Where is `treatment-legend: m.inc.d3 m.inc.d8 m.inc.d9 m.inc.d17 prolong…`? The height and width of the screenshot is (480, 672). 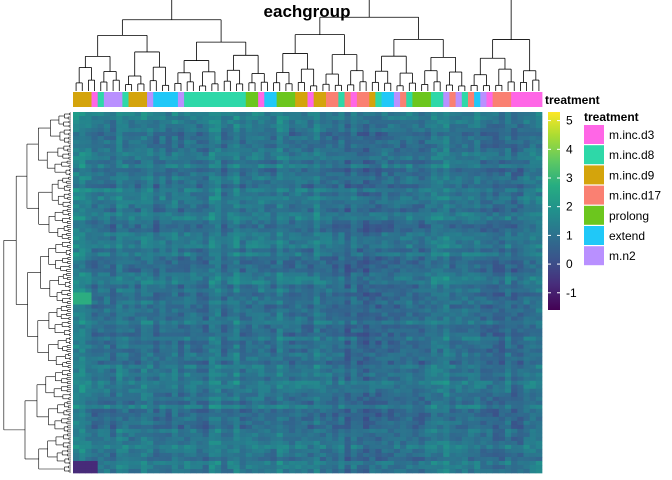
treatment-legend: m.inc.d3 m.inc.d8 m.inc.d9 m.inc.d17 prolong… is located at coordinates (622, 195).